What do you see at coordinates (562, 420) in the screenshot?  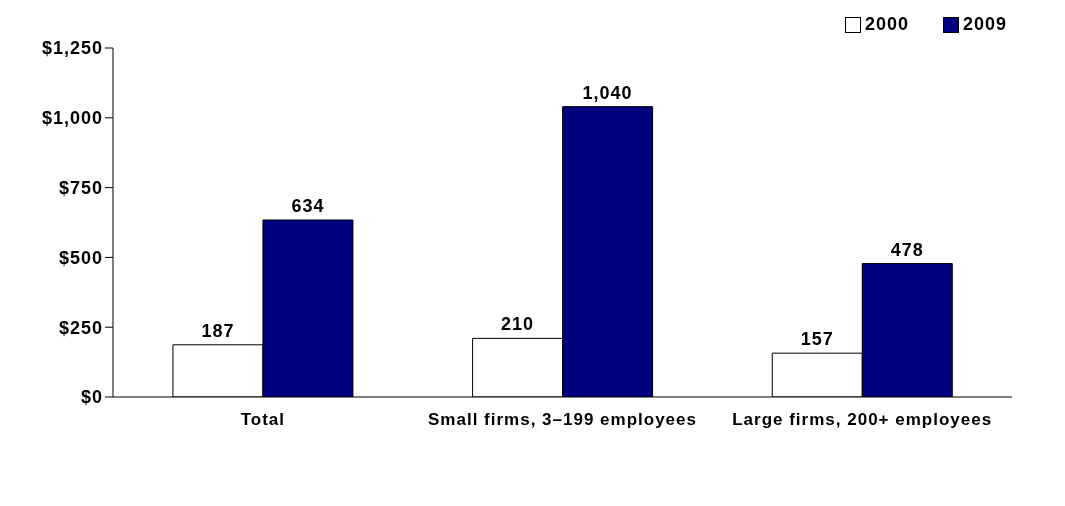 I see `x-tick-label: Small firms, 3–199 employees` at bounding box center [562, 420].